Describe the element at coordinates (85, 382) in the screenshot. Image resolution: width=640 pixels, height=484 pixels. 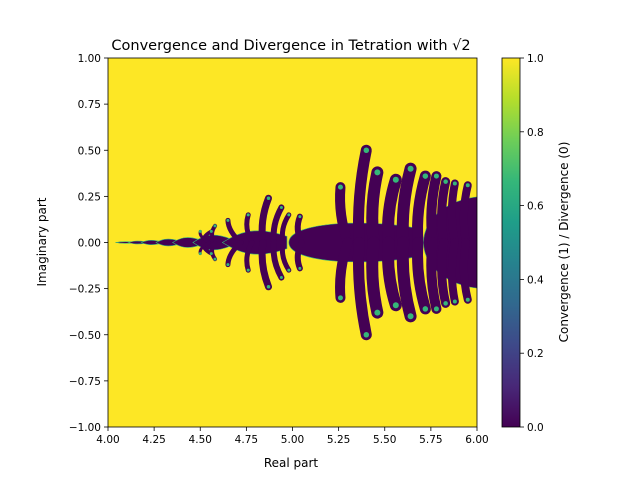
I see `y-tick-label: −0.75` at that location.